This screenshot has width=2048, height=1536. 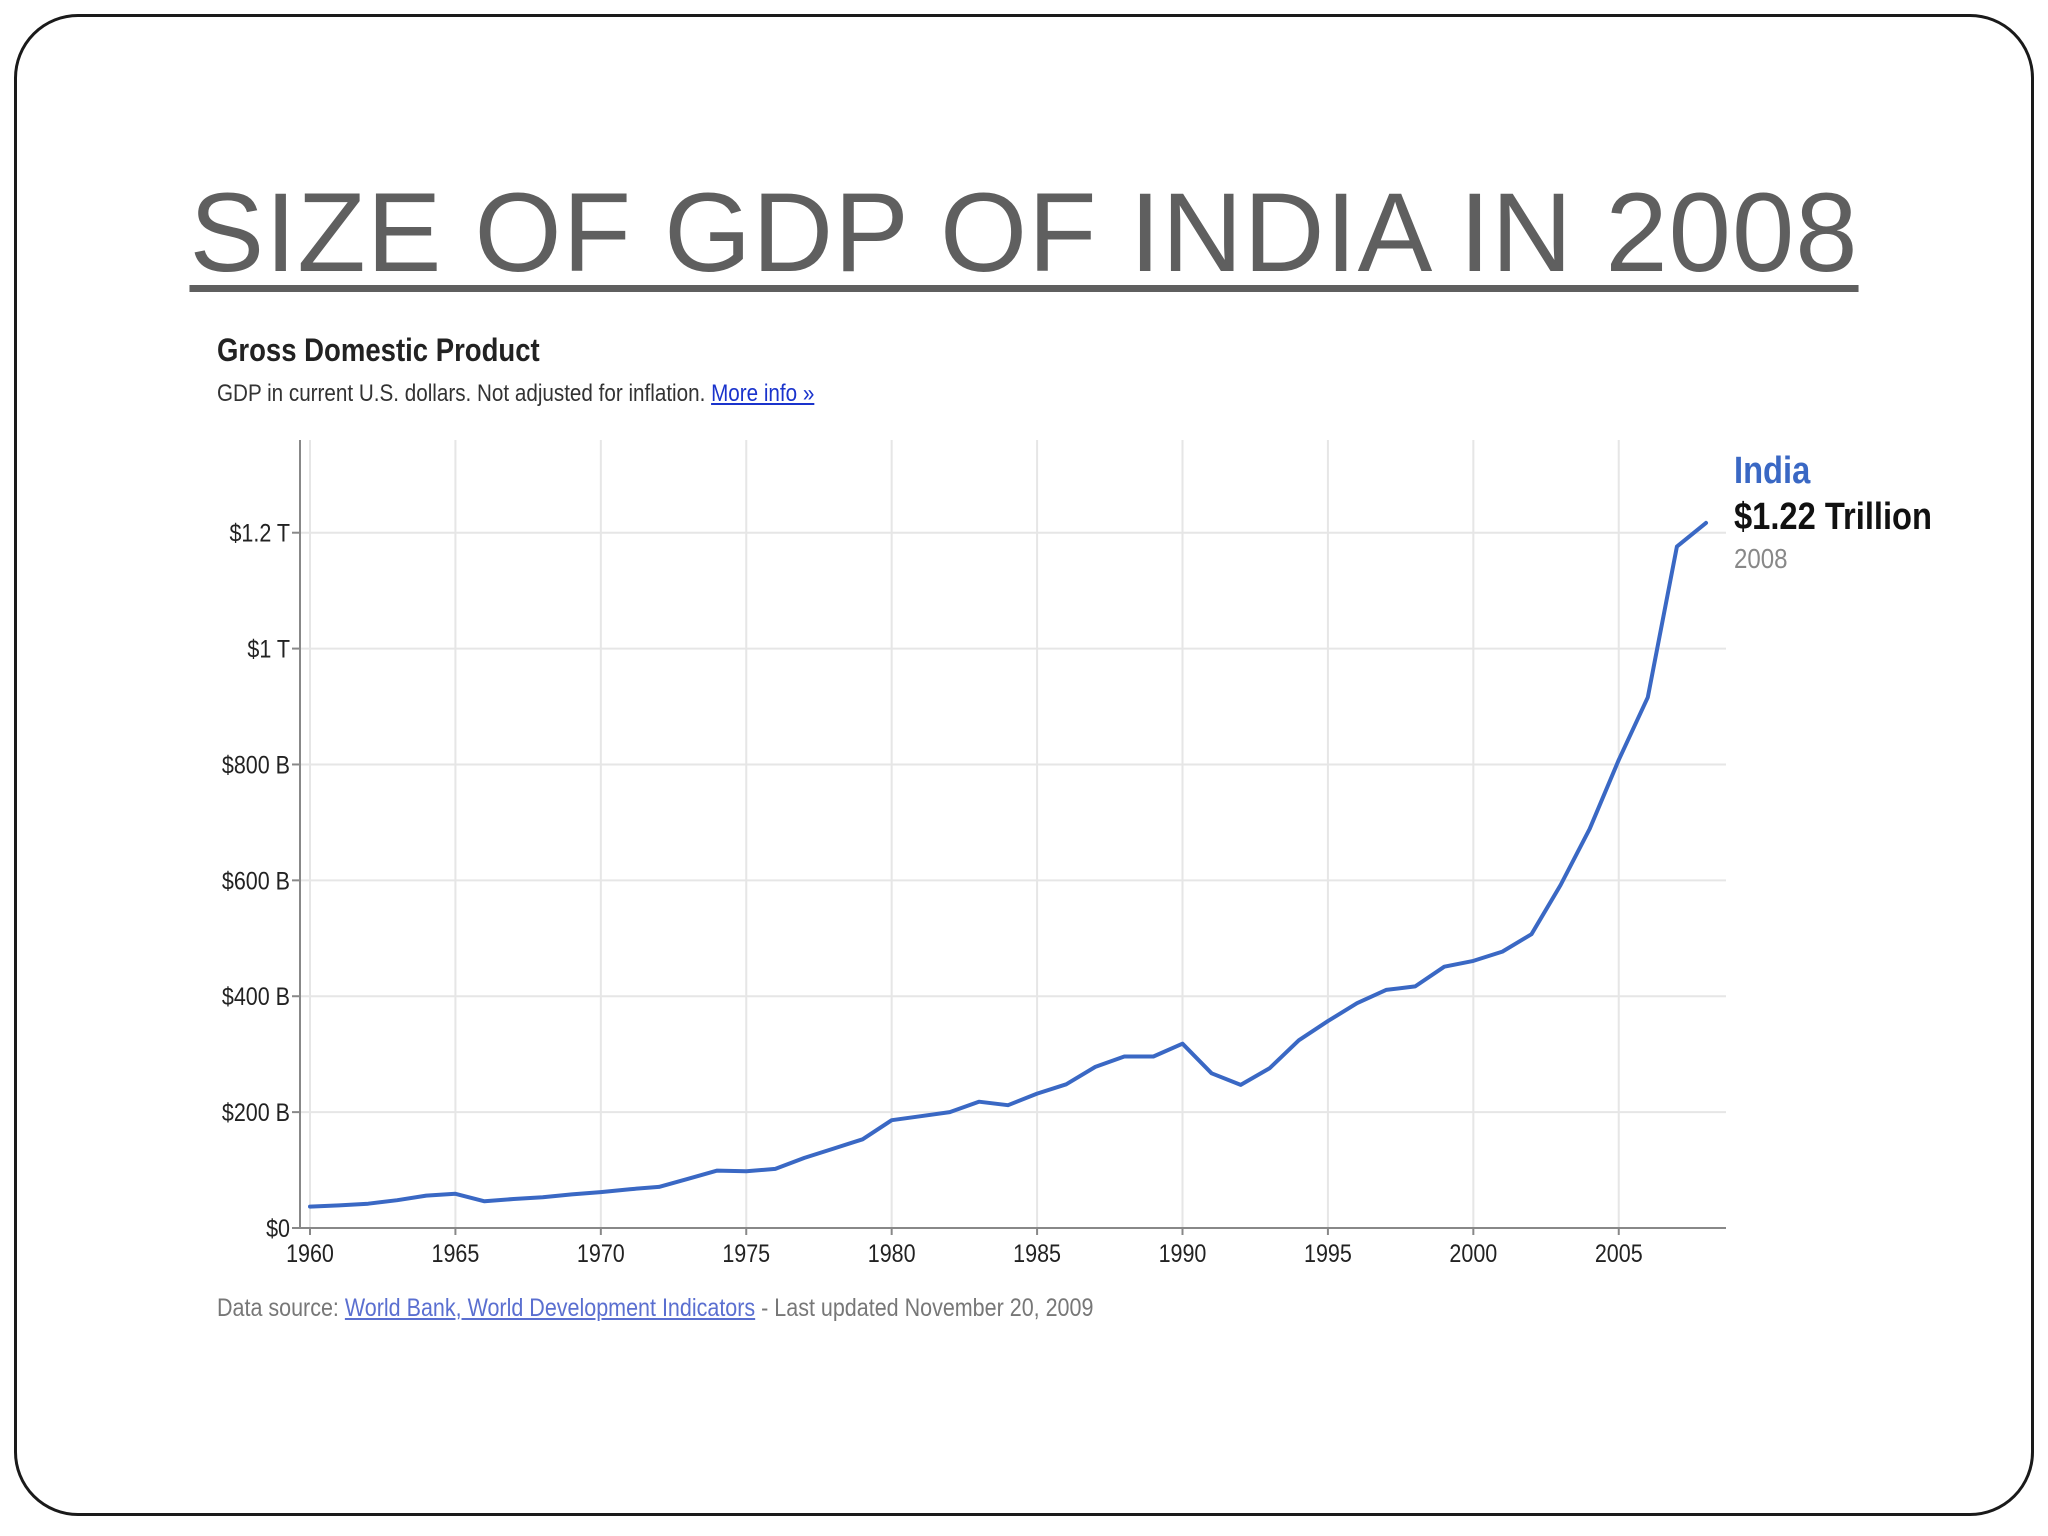 I want to click on more-info-link: More info », so click(x=763, y=393).